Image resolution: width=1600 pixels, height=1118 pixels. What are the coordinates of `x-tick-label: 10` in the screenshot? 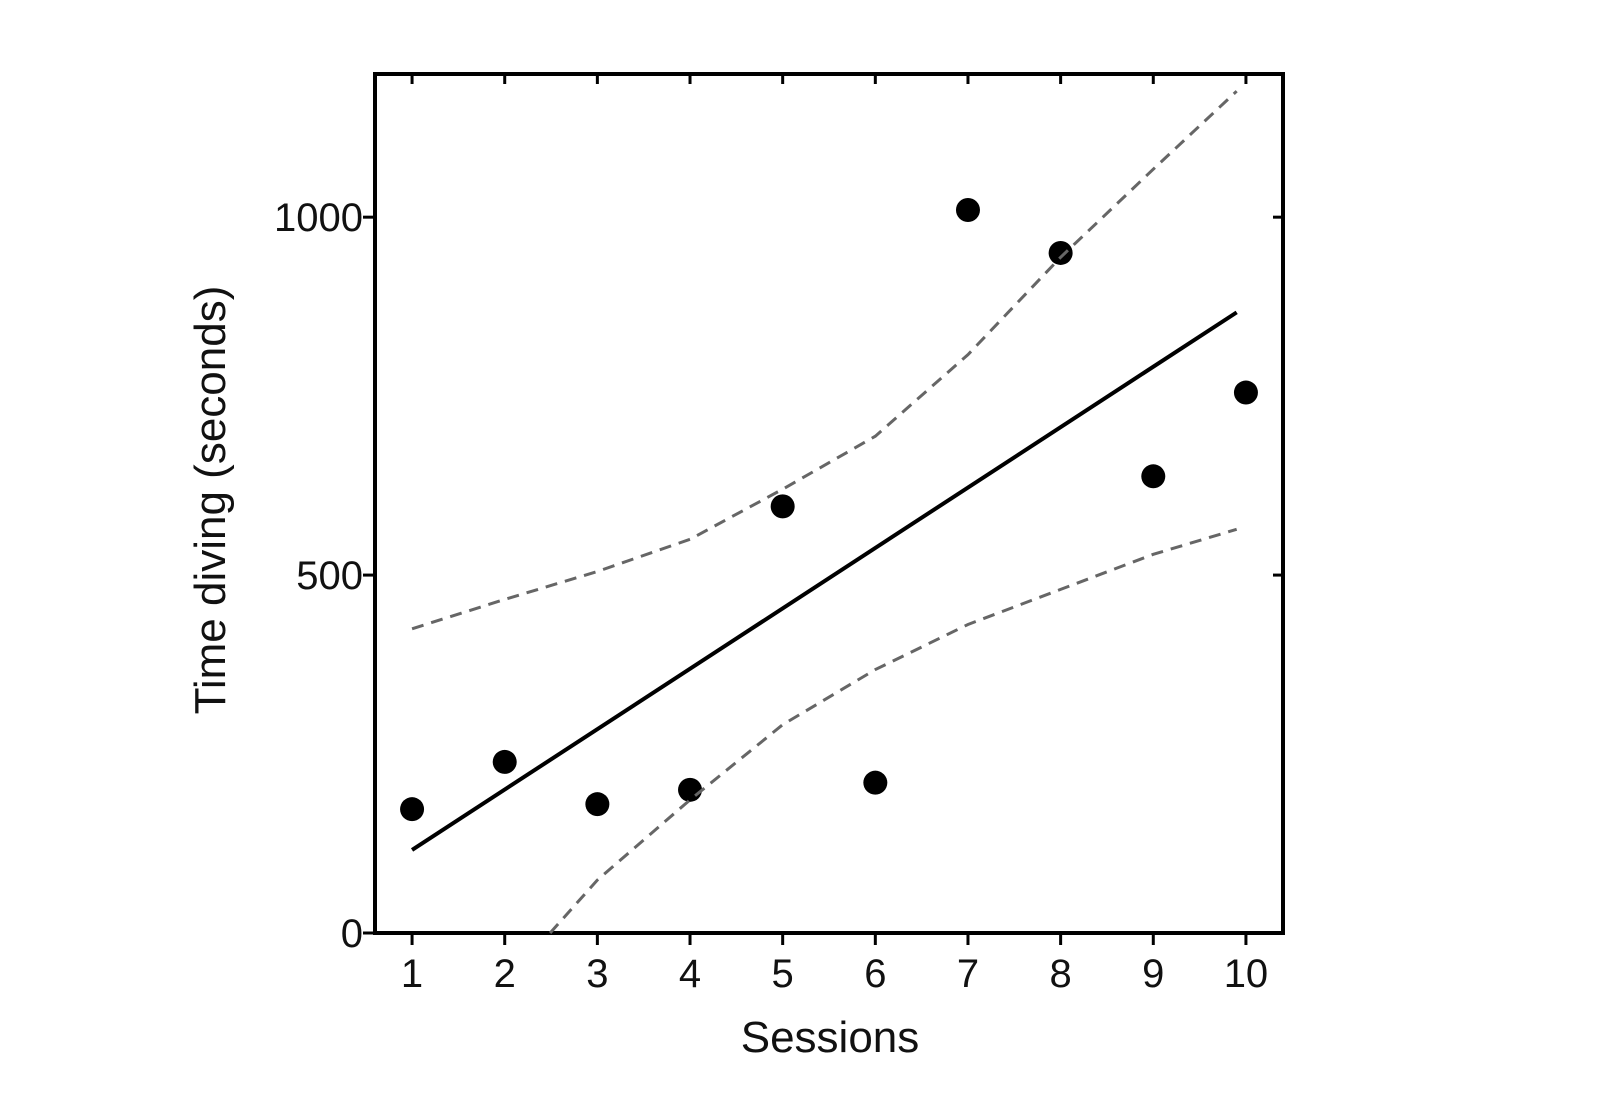 It's located at (1246, 974).